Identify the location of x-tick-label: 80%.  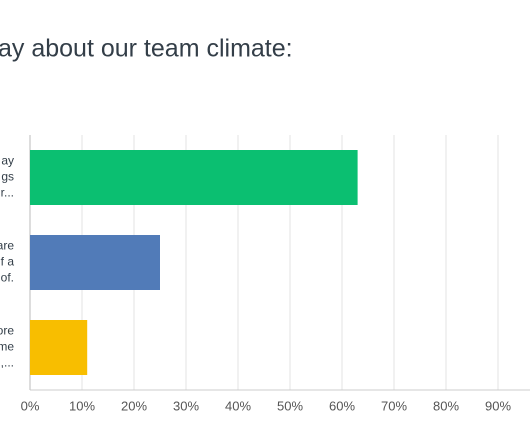
(446, 405).